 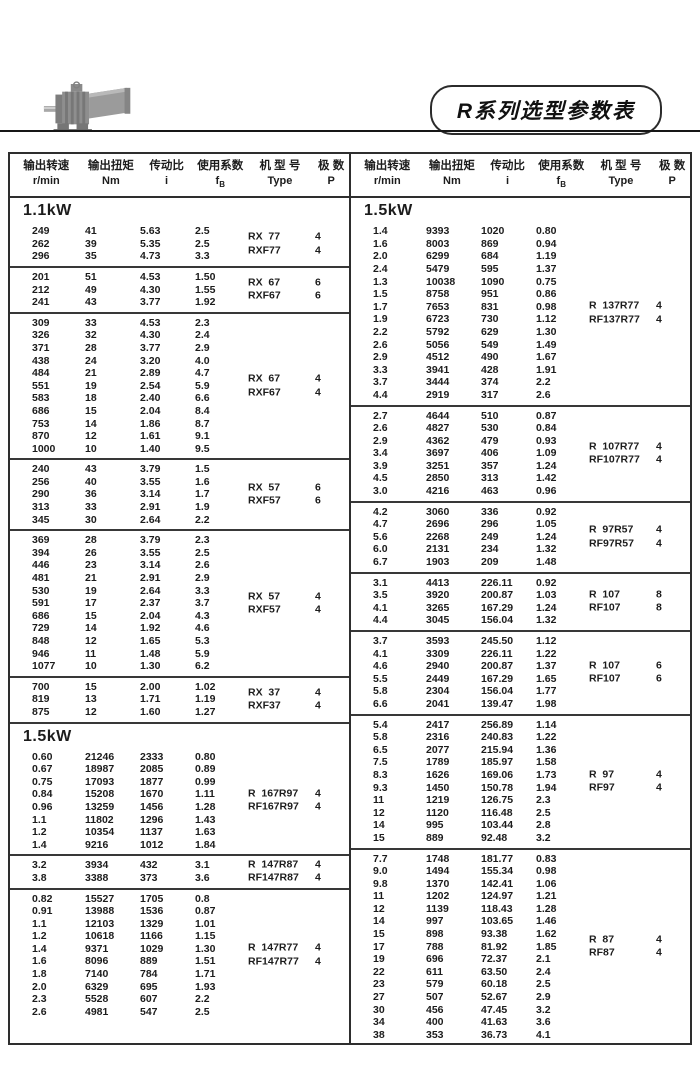 What do you see at coordinates (91, 540) in the screenshot?
I see `torque-cell: 28` at bounding box center [91, 540].